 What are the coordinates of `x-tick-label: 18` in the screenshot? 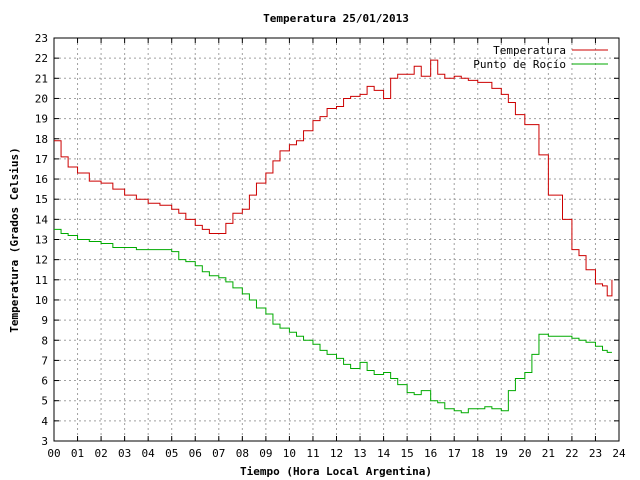 It's located at (477, 453).